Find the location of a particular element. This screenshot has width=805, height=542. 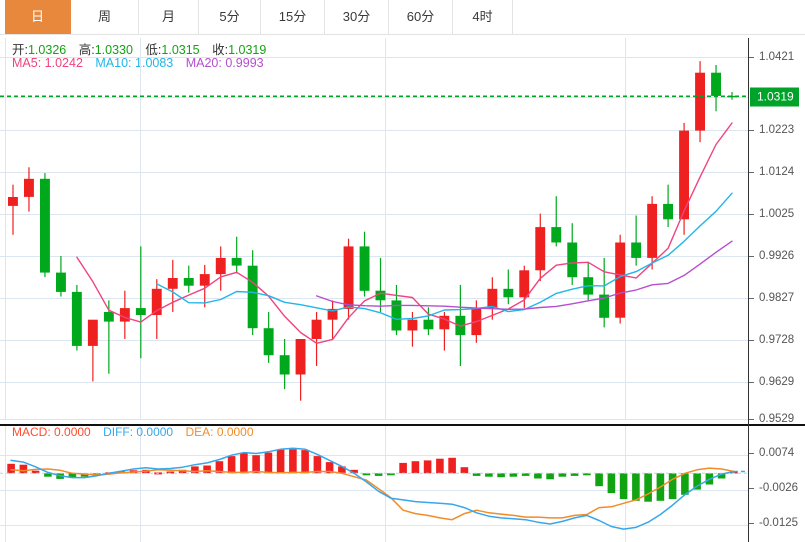

price-axis-label: 0.9629 is located at coordinates (777, 382).